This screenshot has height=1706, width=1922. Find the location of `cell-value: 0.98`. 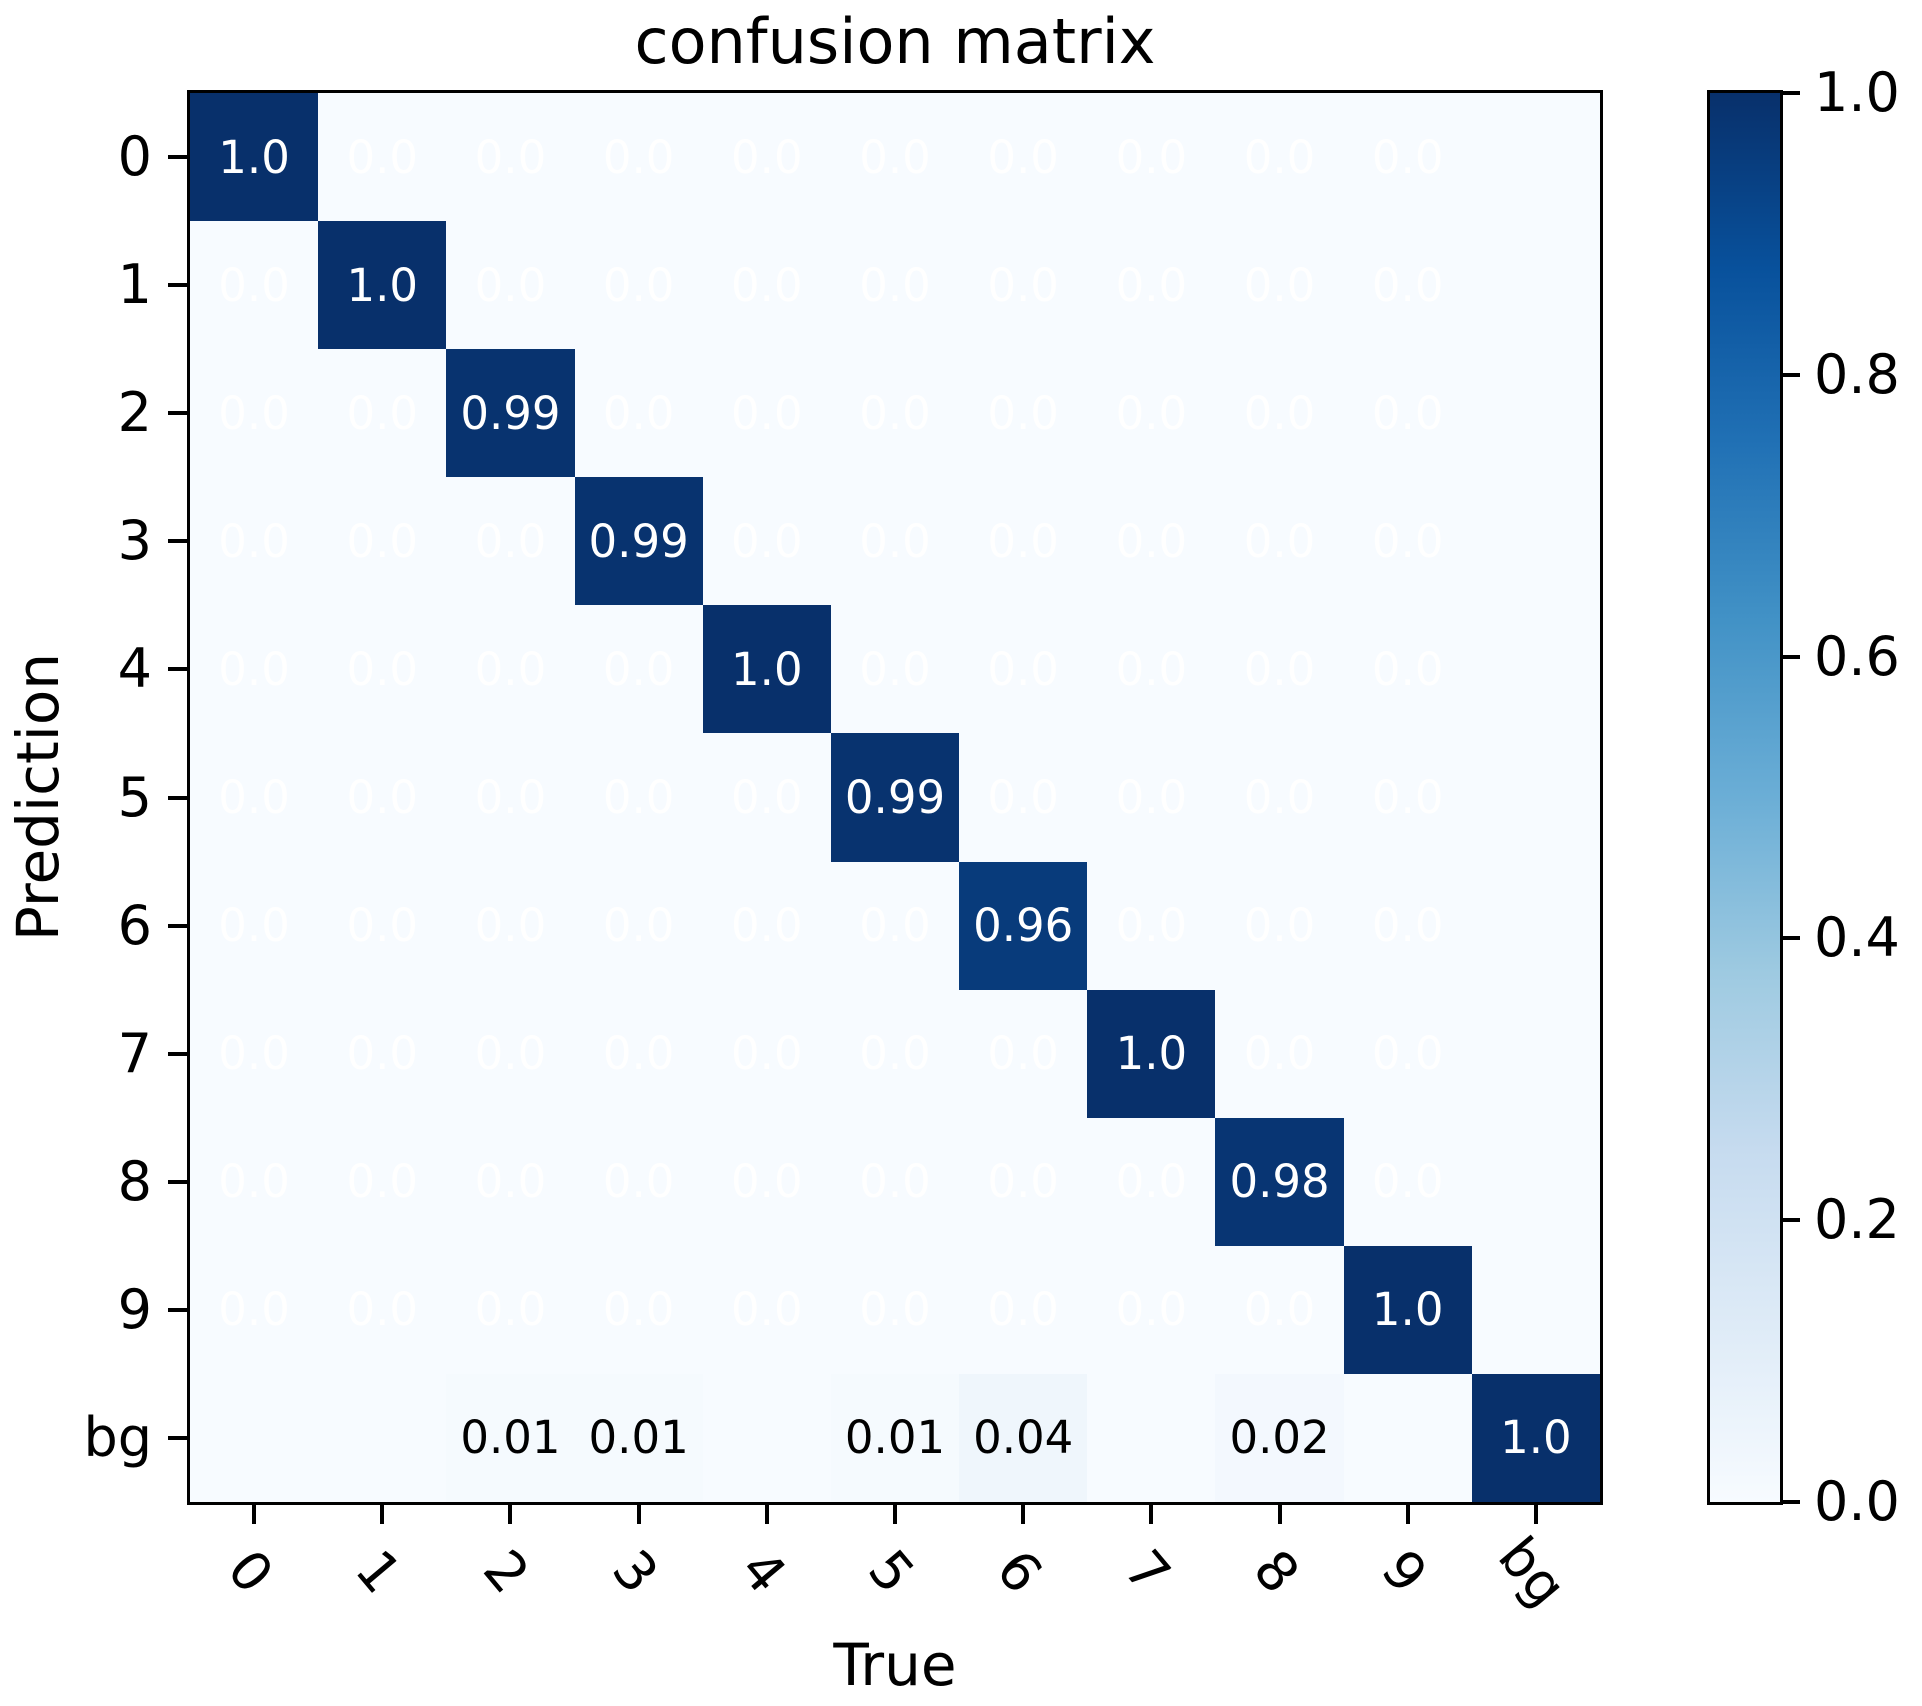

cell-value: 0.98 is located at coordinates (1279, 1182).